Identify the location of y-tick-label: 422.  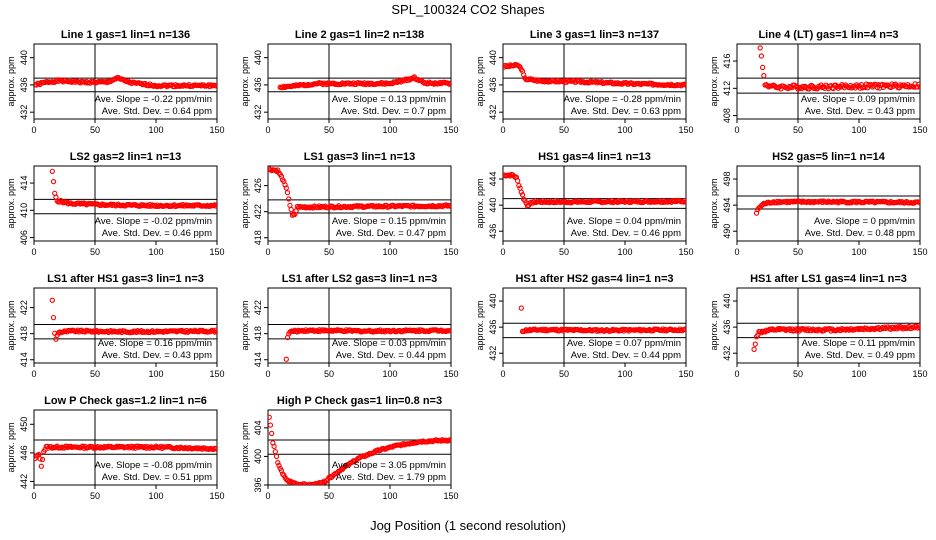
(258, 307).